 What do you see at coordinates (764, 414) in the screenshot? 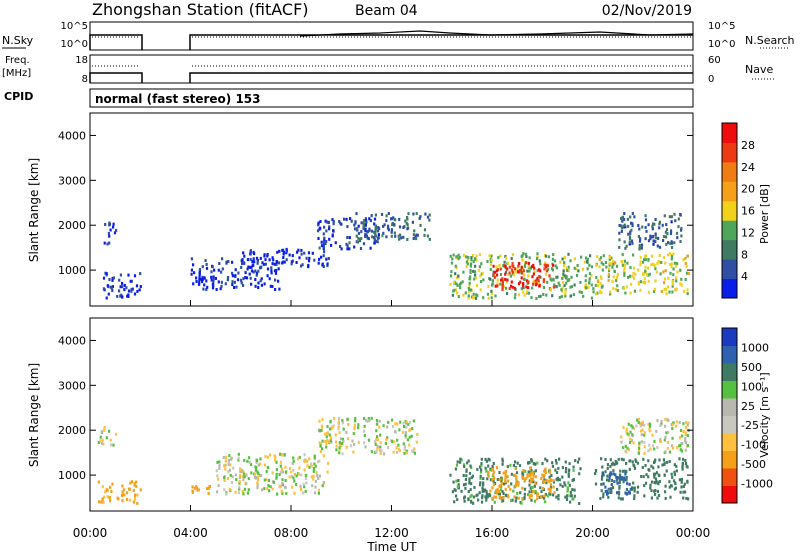
I see `velocity-colorbar-label: Velocity [m s⁻¹]` at bounding box center [764, 414].